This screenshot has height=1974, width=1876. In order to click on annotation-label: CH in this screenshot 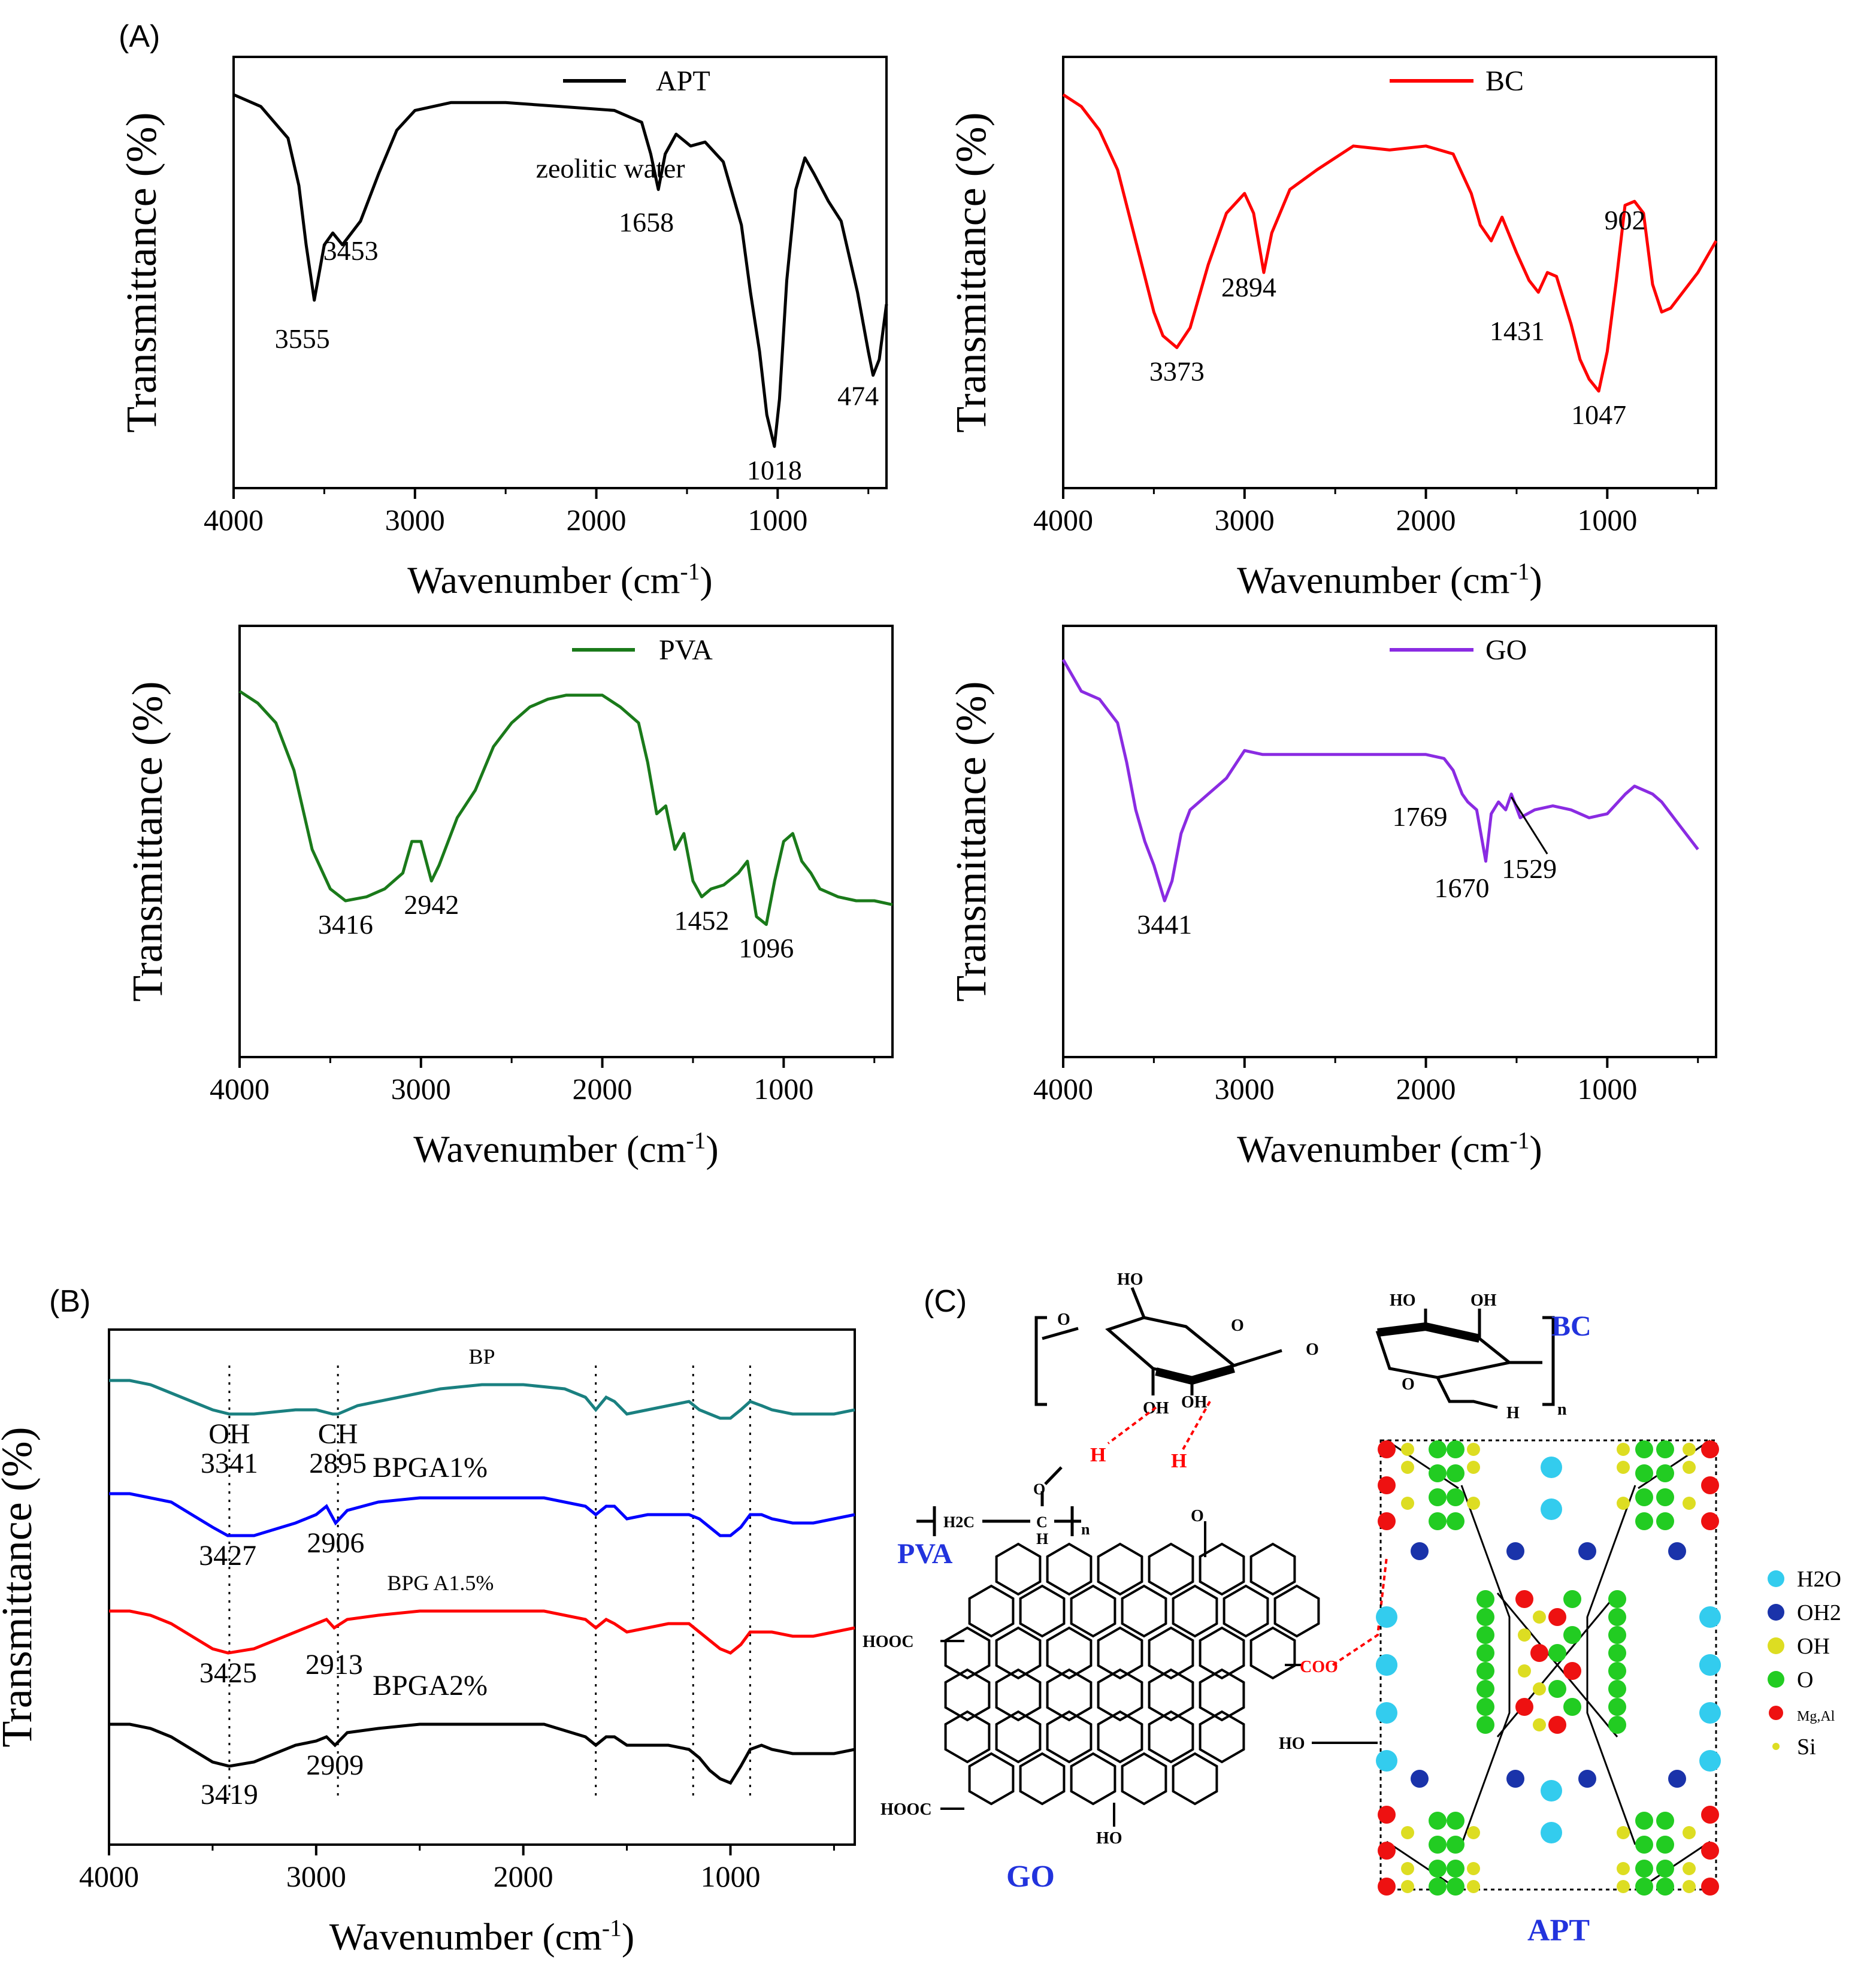, I will do `click(338, 1434)`.